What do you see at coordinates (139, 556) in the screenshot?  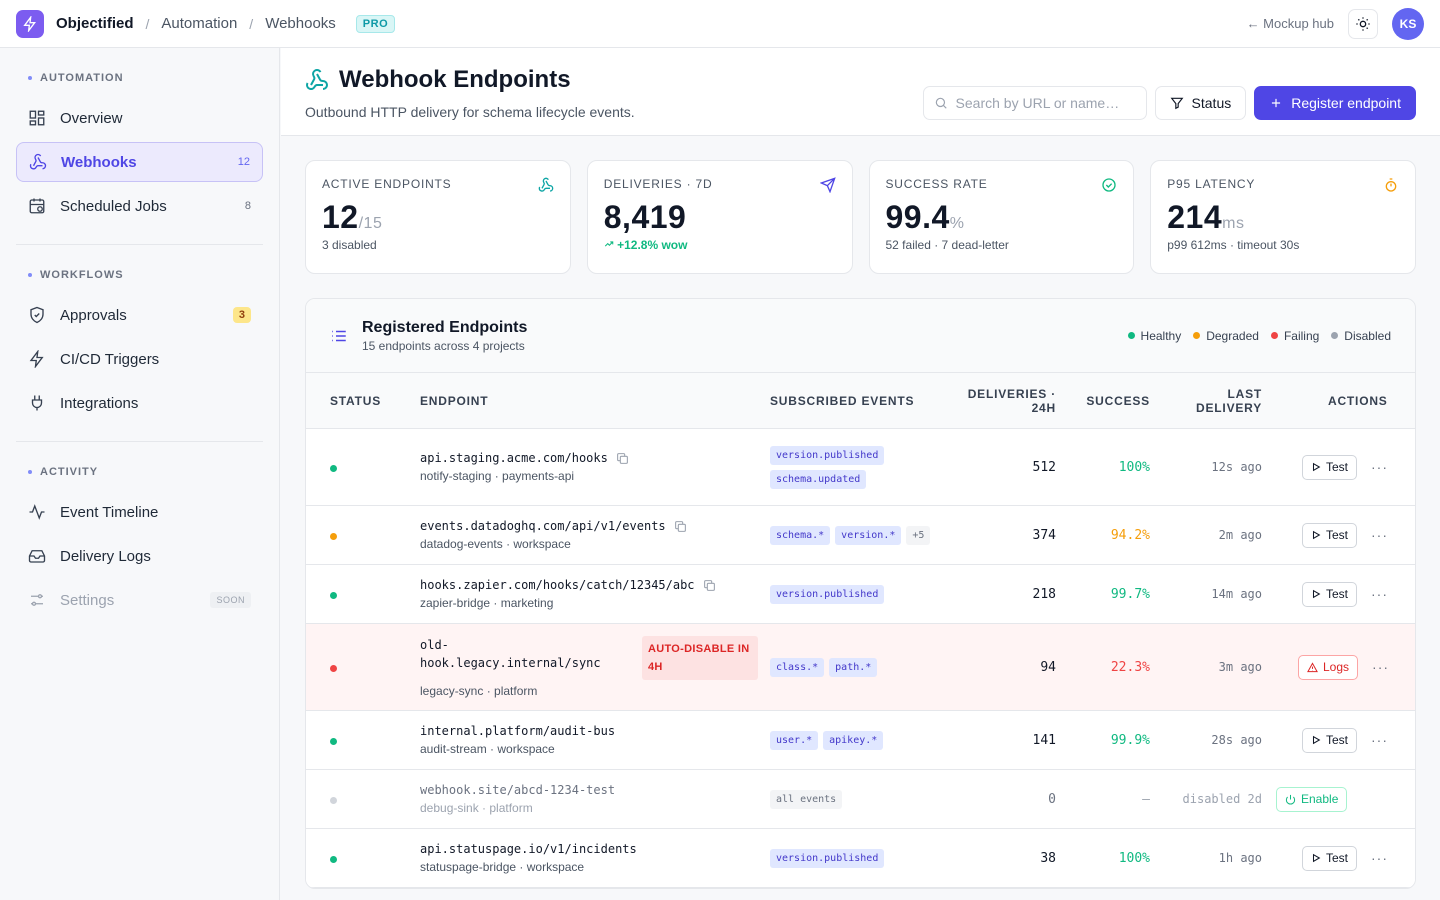 I see `sidebar-item-delivery-logs: Delivery Logs` at bounding box center [139, 556].